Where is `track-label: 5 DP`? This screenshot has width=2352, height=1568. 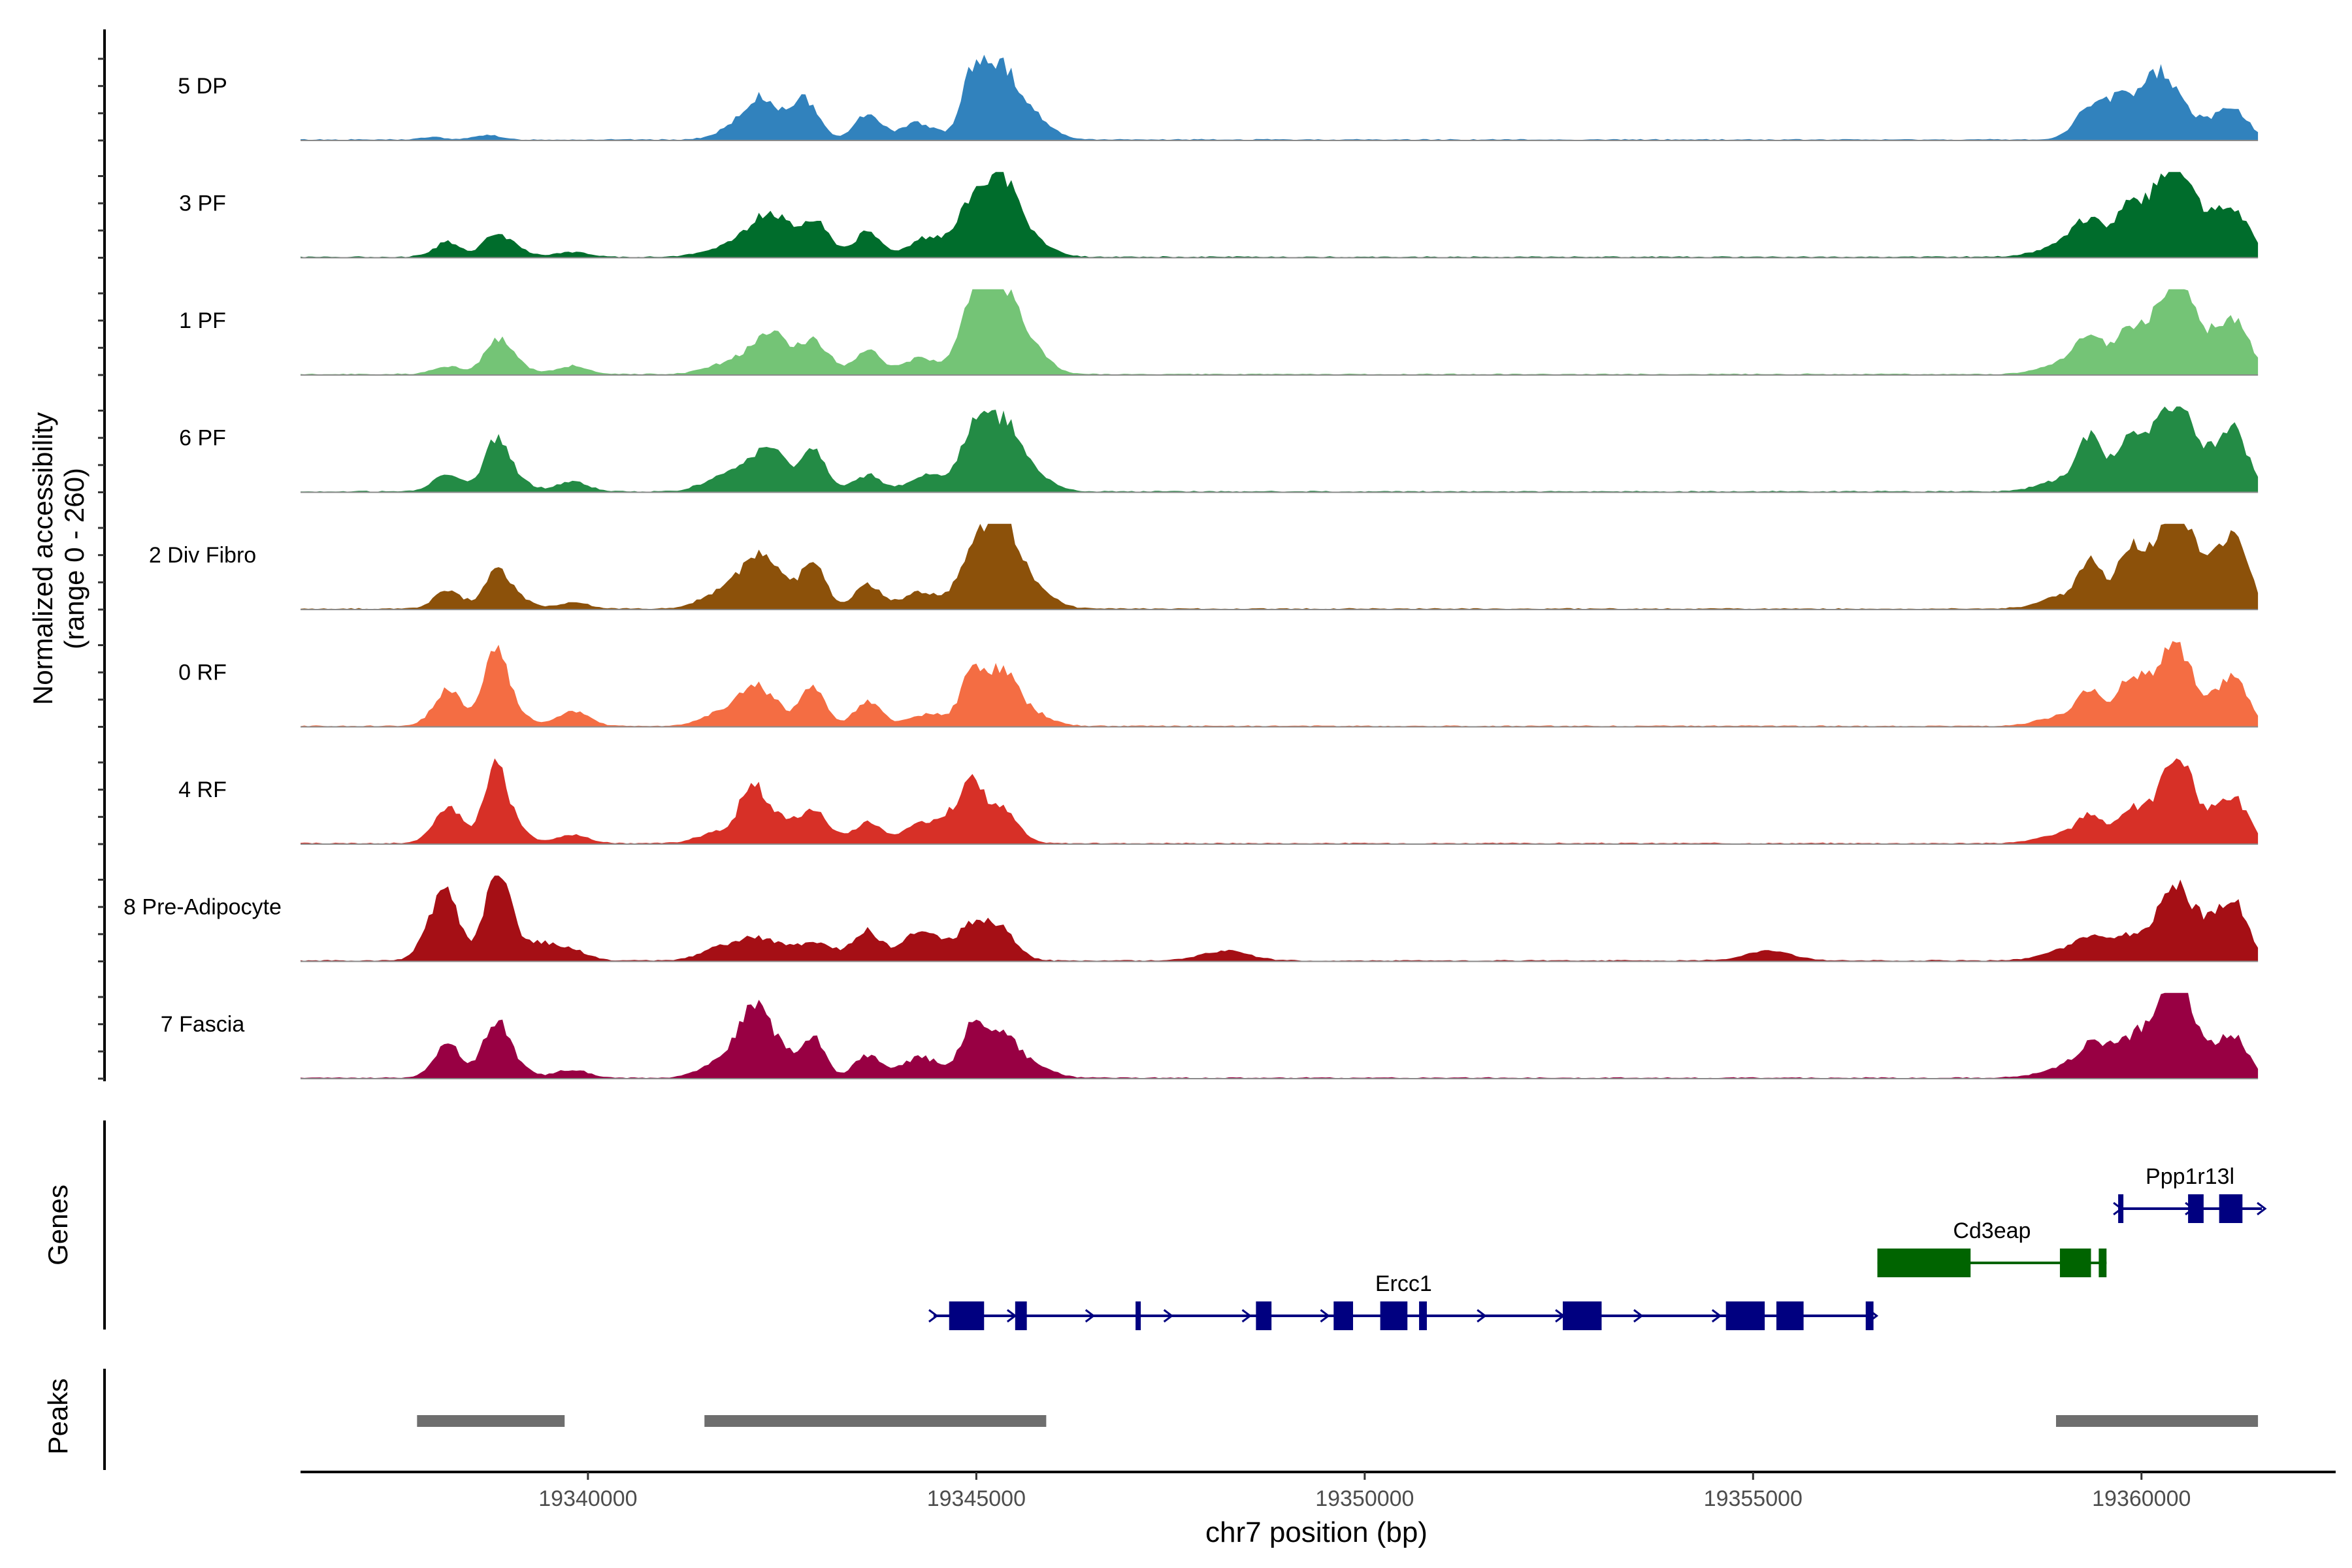
track-label: 5 DP is located at coordinates (202, 86).